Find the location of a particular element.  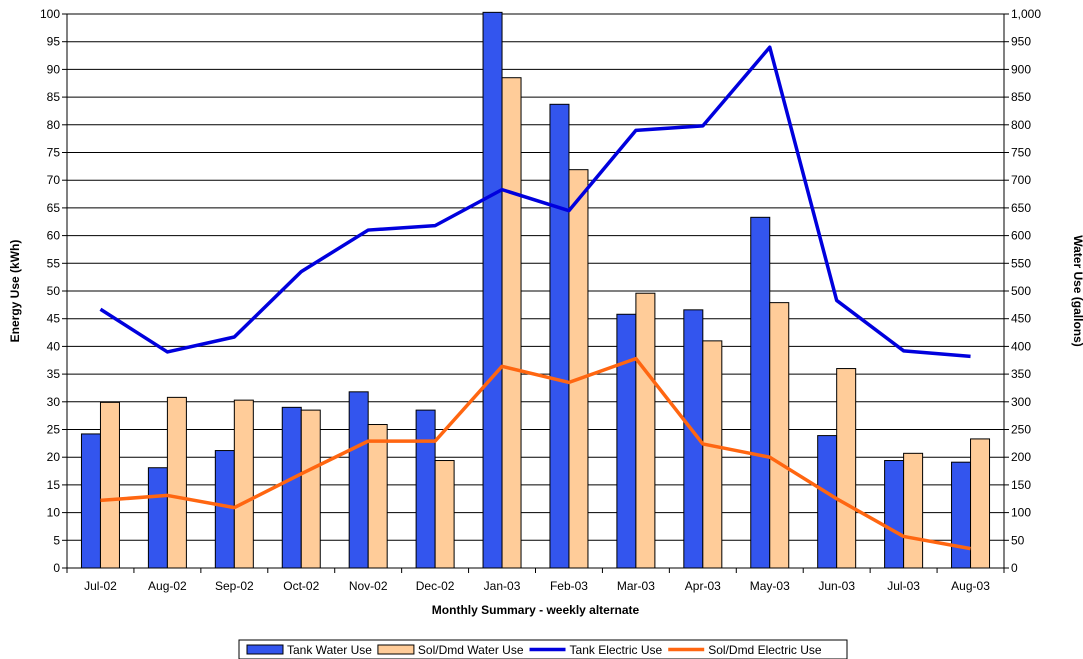

legend-label: Tank Water Use is located at coordinates (329, 650).